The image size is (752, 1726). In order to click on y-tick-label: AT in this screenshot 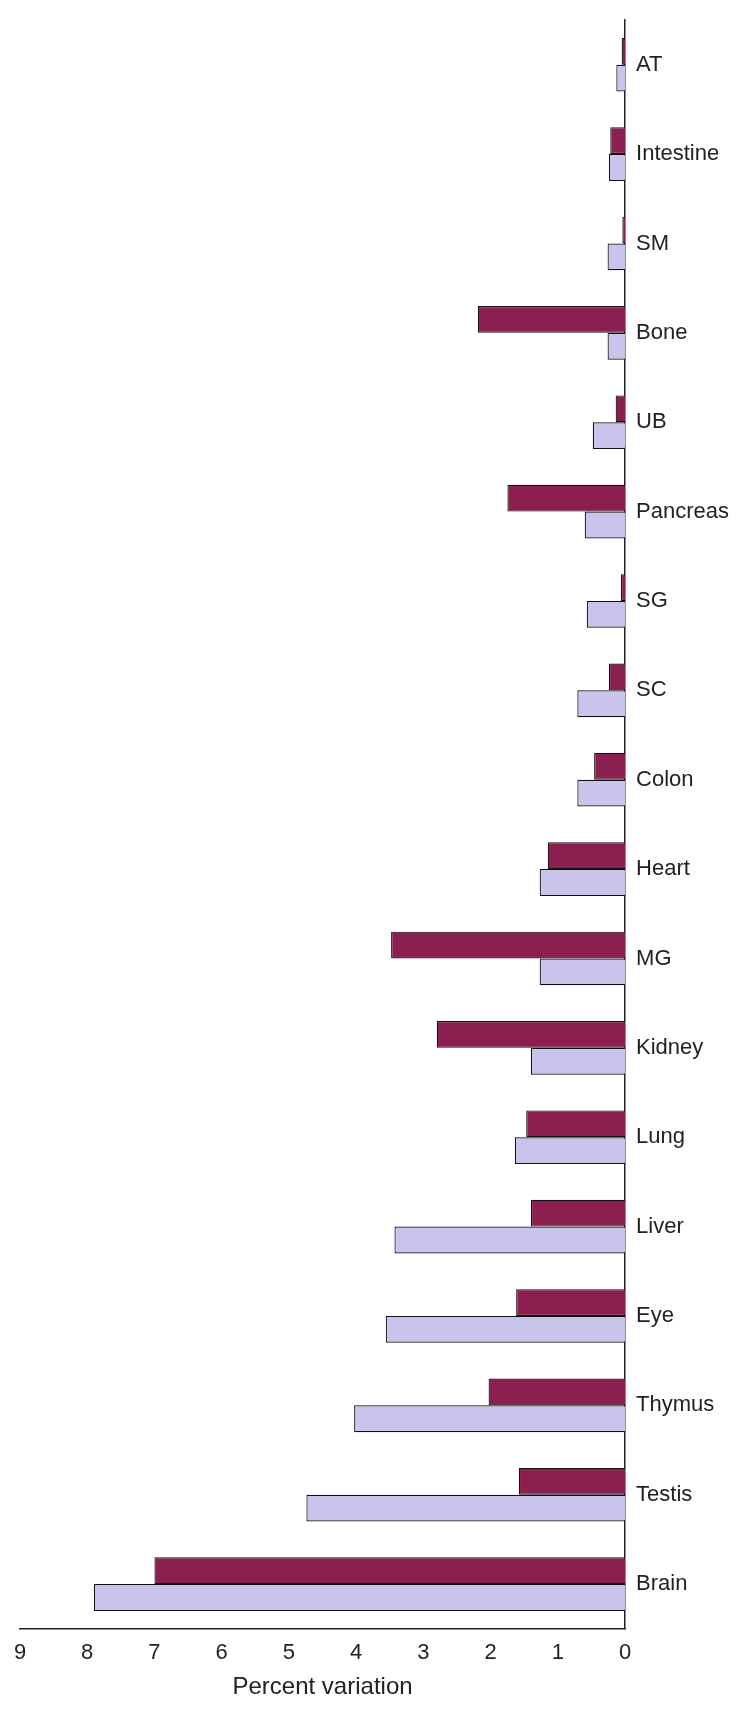, I will do `click(649, 63)`.